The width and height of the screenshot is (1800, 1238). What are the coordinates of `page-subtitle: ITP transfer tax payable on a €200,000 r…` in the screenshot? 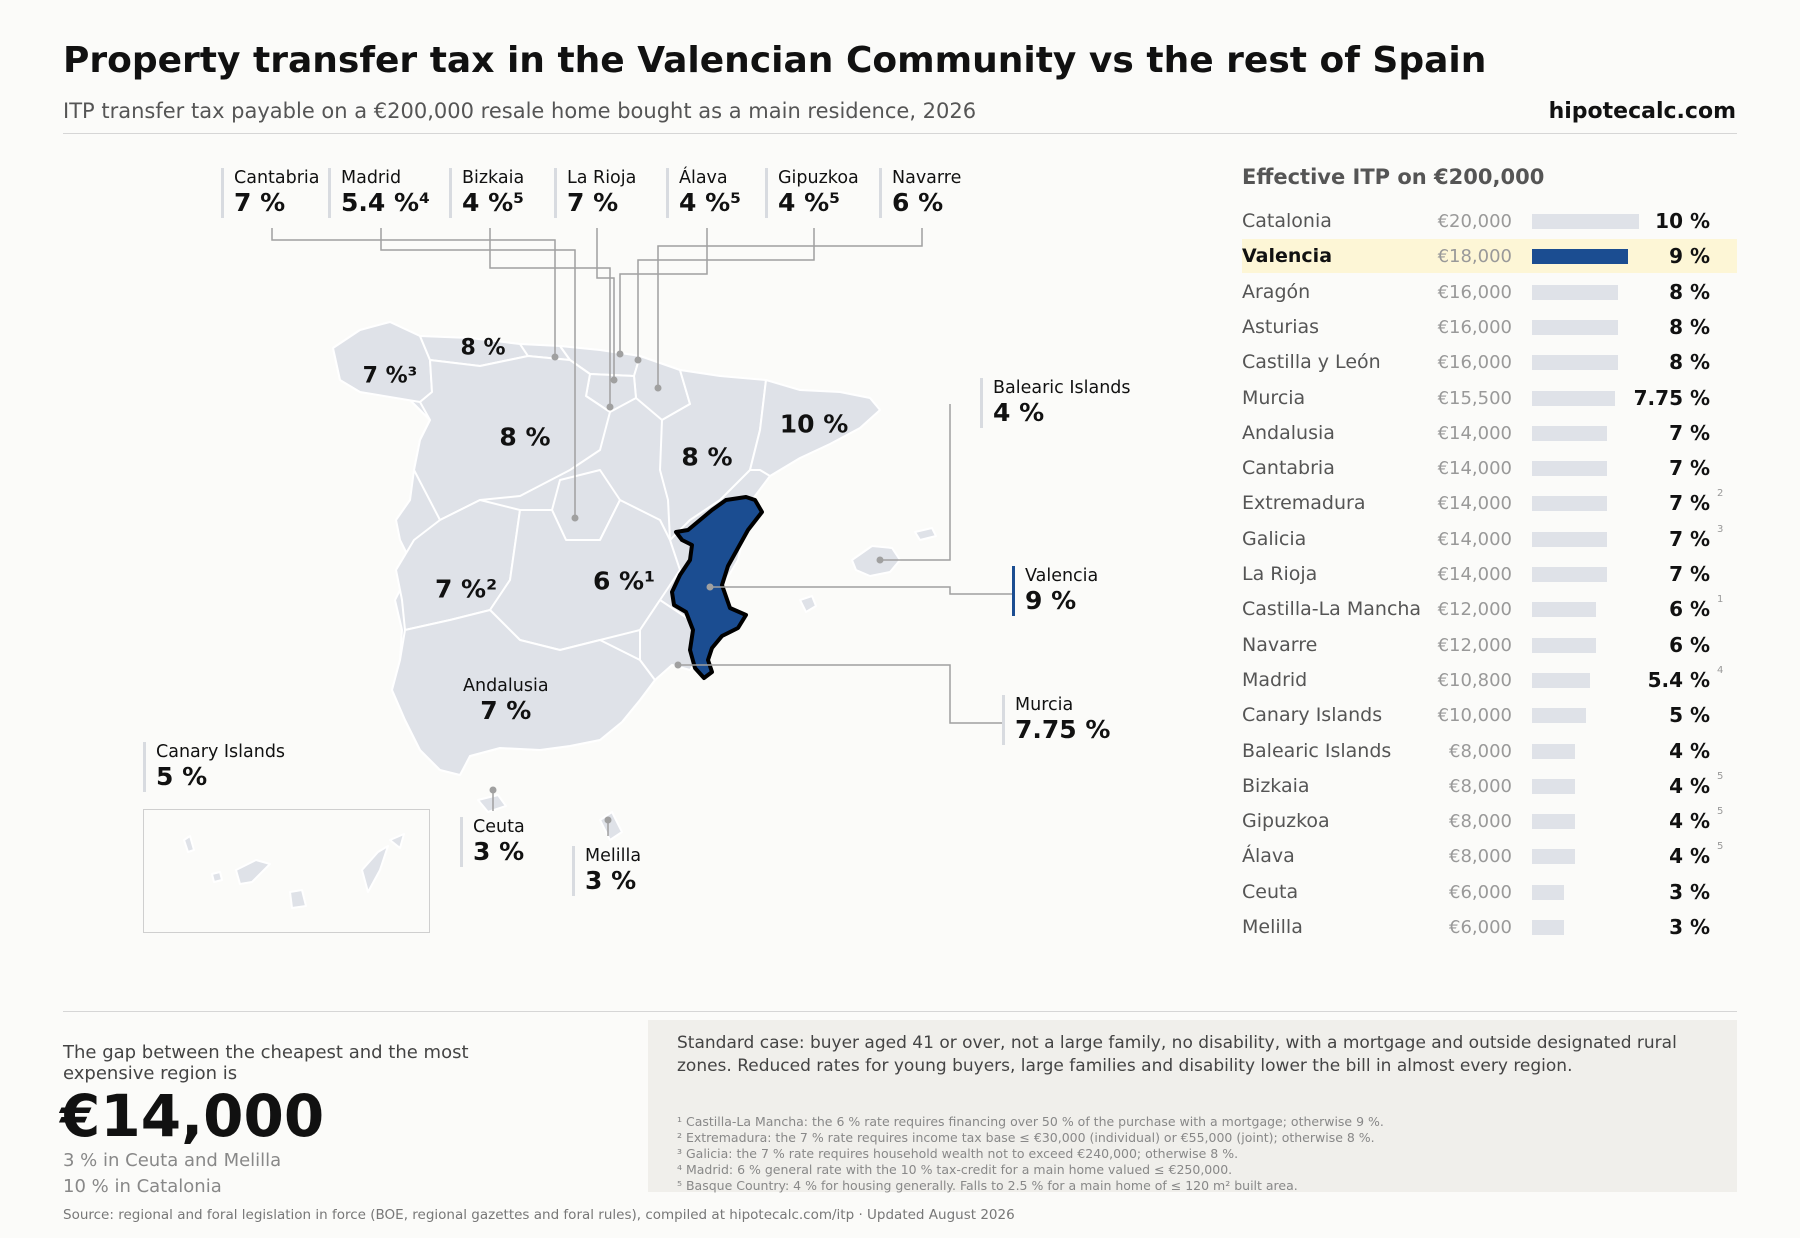 It's located at (520, 111).